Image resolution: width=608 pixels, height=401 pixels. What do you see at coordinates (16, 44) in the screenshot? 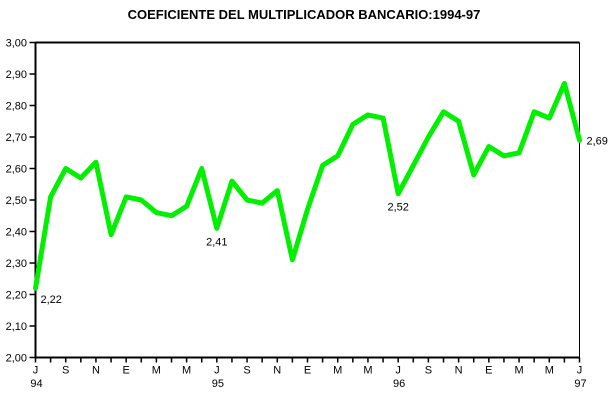
I see `y-tick-label: 3,00` at bounding box center [16, 44].